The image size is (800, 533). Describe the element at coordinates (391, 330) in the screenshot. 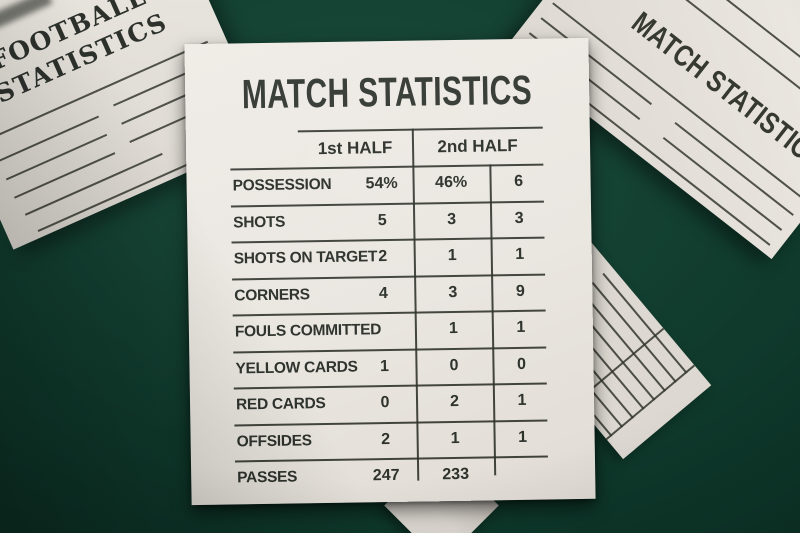

I see `table-row: FOULS COMMITTED 1 1` at that location.